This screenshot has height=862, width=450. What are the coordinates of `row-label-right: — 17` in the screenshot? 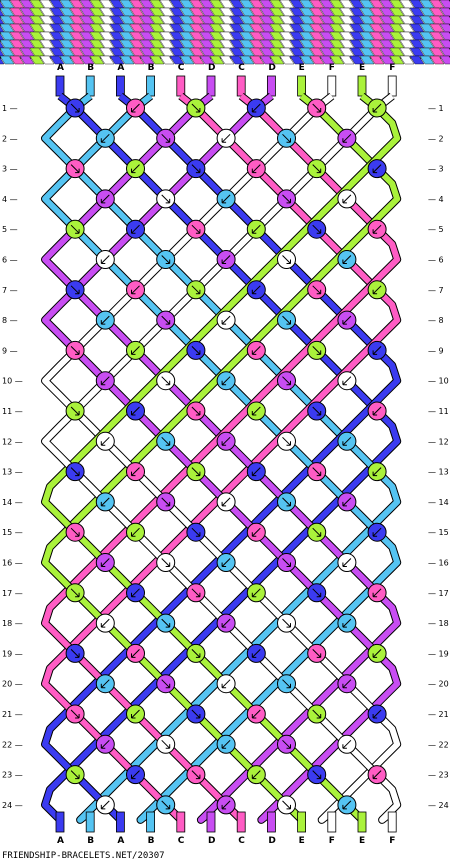 It's located at (438, 593).